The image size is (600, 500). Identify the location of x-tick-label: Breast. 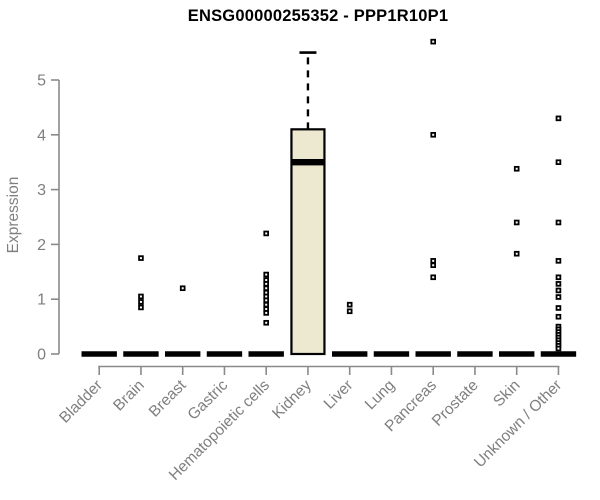
(168, 398).